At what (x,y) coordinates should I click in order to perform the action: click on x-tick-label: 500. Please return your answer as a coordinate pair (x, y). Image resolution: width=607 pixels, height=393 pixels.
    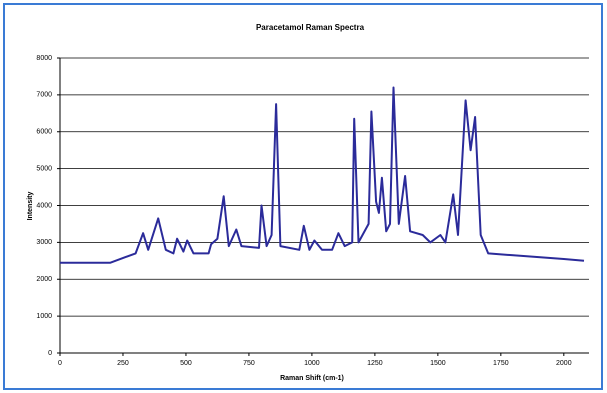
    Looking at the image, I should click on (186, 363).